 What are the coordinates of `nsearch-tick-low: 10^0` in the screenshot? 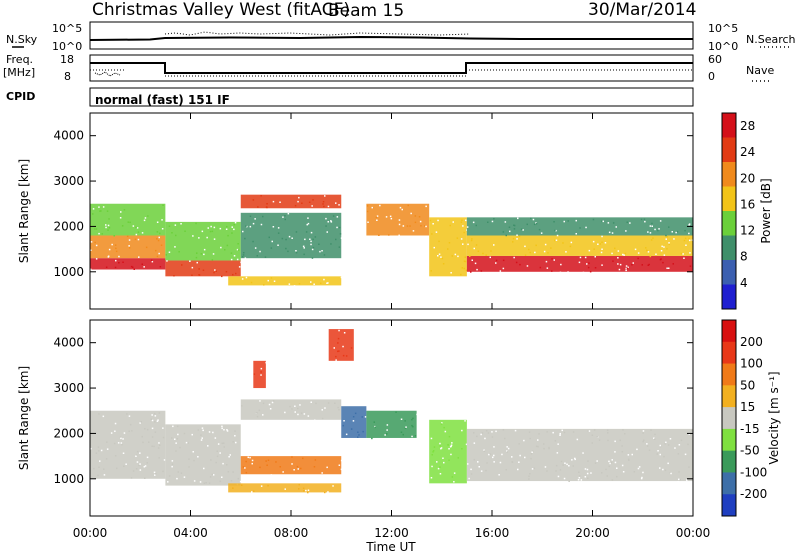 It's located at (723, 46).